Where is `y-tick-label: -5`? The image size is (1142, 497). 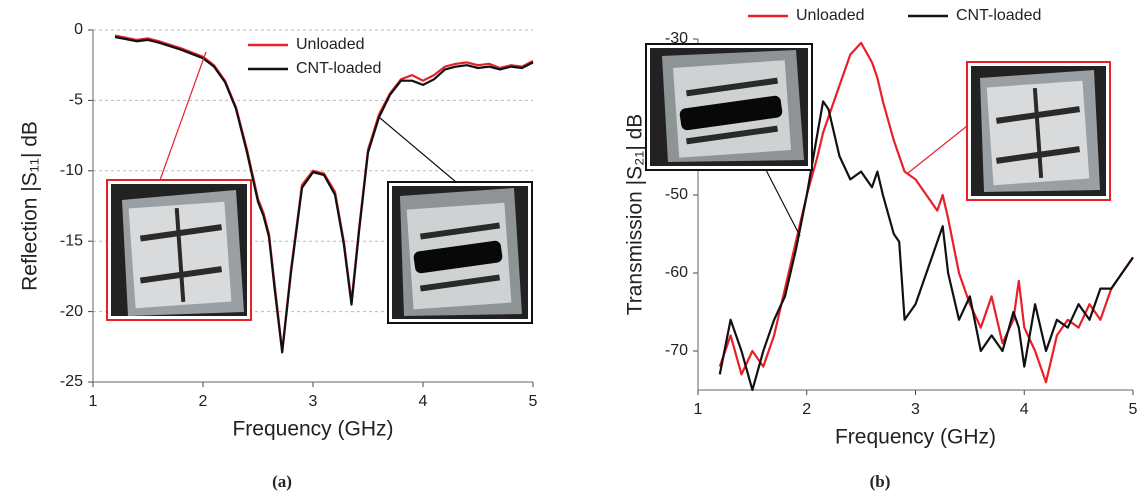 y-tick-label: -5 is located at coordinates (76, 100).